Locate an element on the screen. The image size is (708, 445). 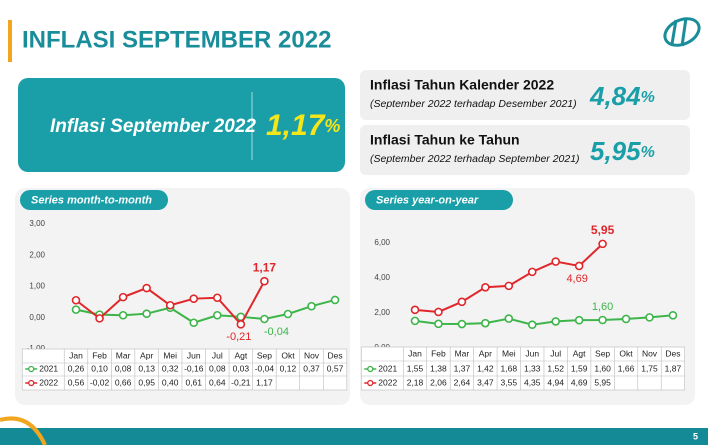
side-card-number: 4,84 is located at coordinates (615, 96).